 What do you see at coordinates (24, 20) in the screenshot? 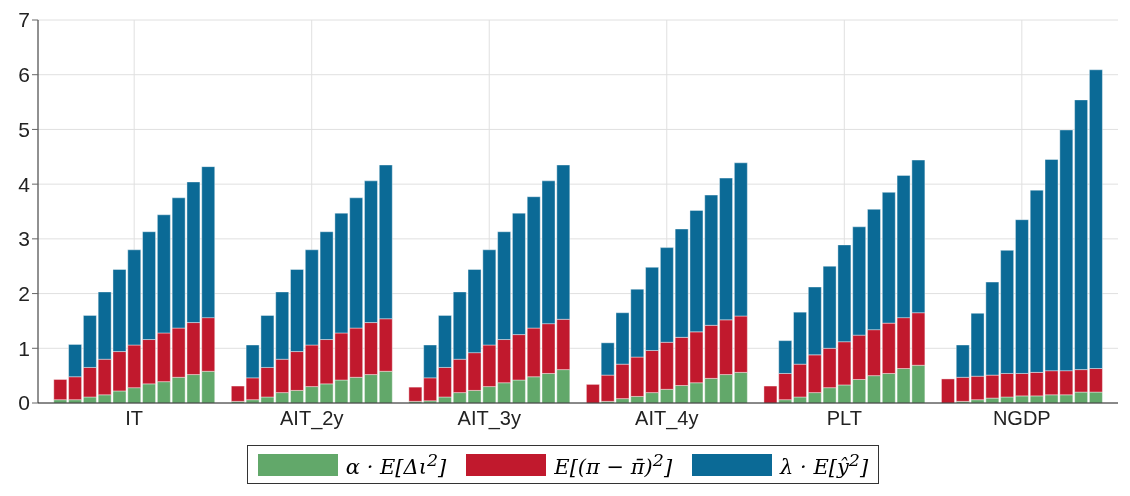
I see `y-tick-label: 7` at bounding box center [24, 20].